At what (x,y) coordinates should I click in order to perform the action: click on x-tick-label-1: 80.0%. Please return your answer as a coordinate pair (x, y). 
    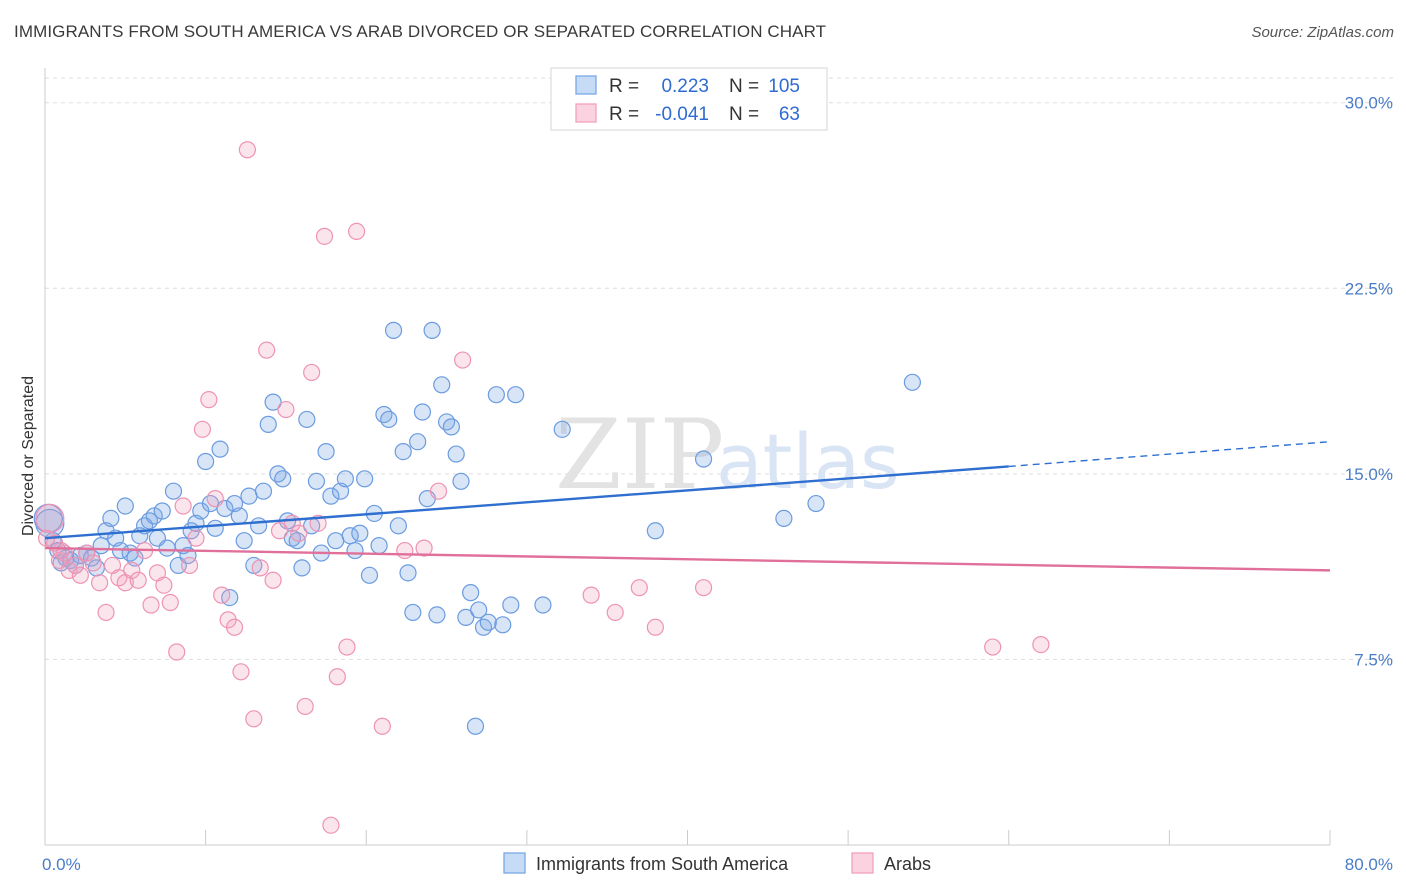
    Looking at the image, I should click on (1369, 864).